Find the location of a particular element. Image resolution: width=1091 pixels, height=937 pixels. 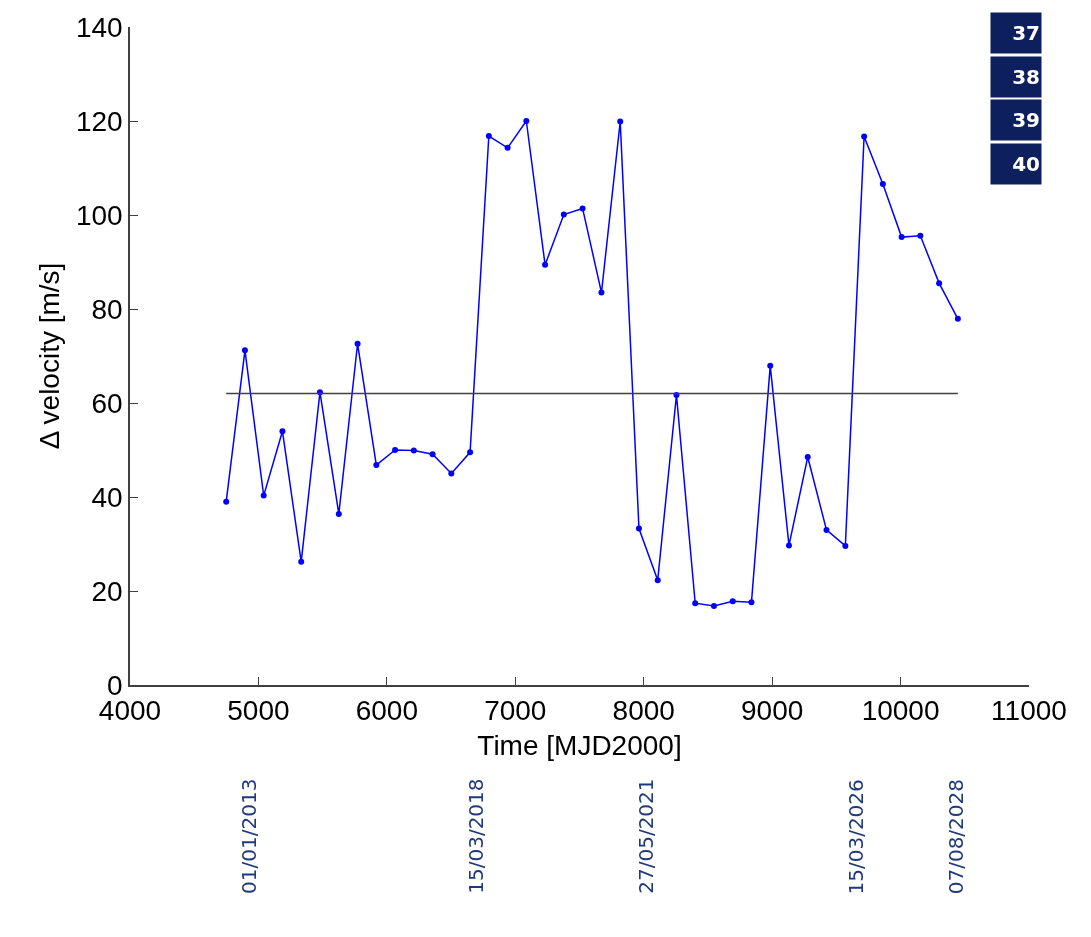

x-tick-label: 5000 is located at coordinates (258, 711).